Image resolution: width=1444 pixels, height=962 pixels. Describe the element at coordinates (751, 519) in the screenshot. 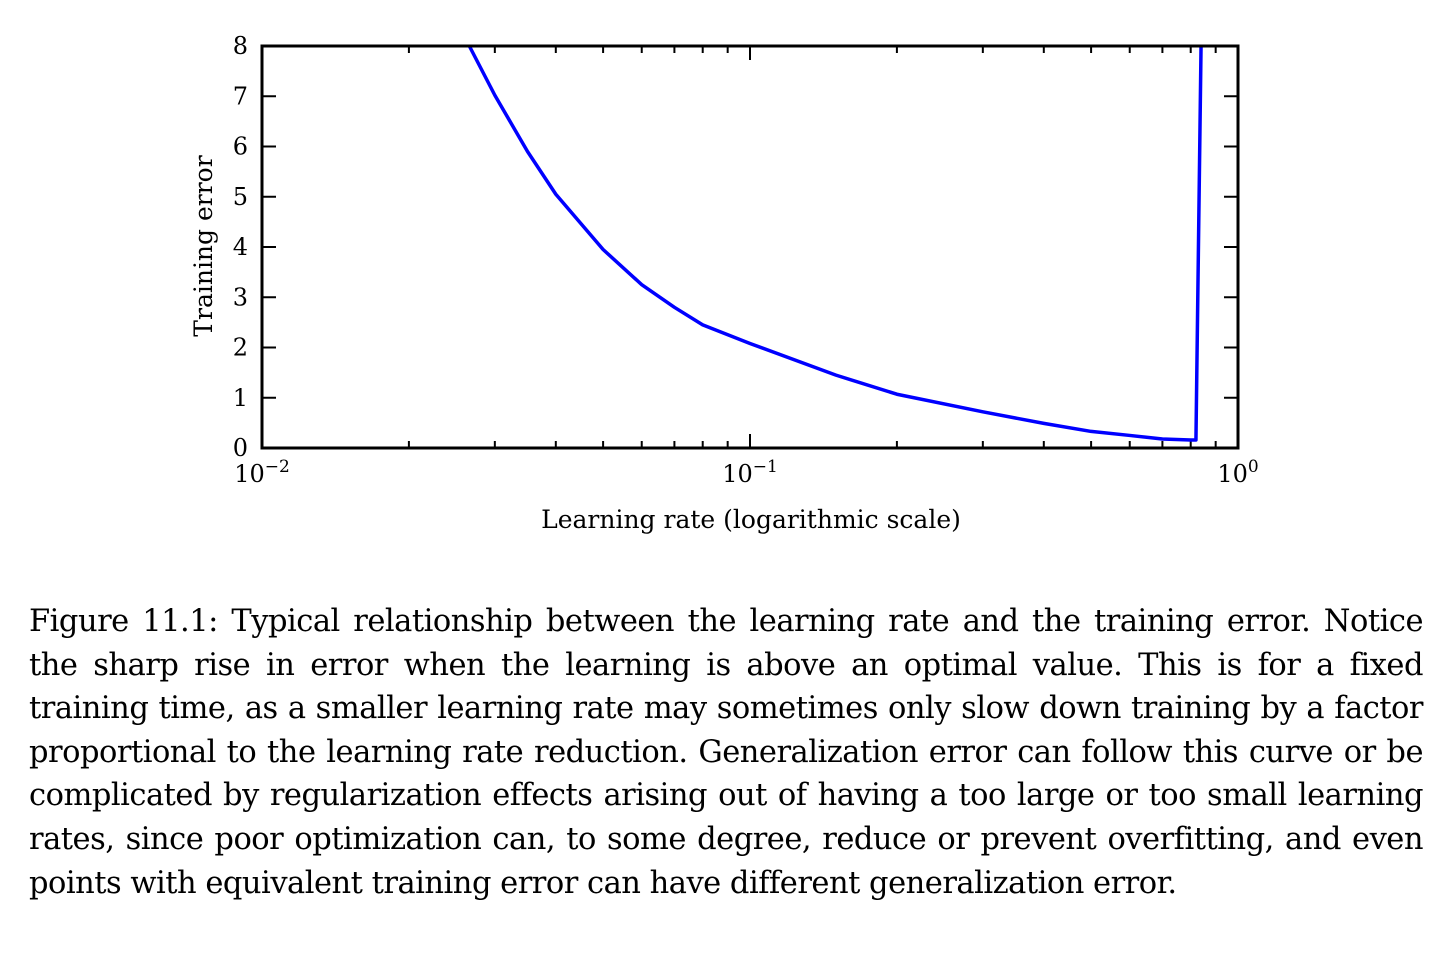

I see `x-axis-label: Learning rate (logarithmic scale)` at that location.